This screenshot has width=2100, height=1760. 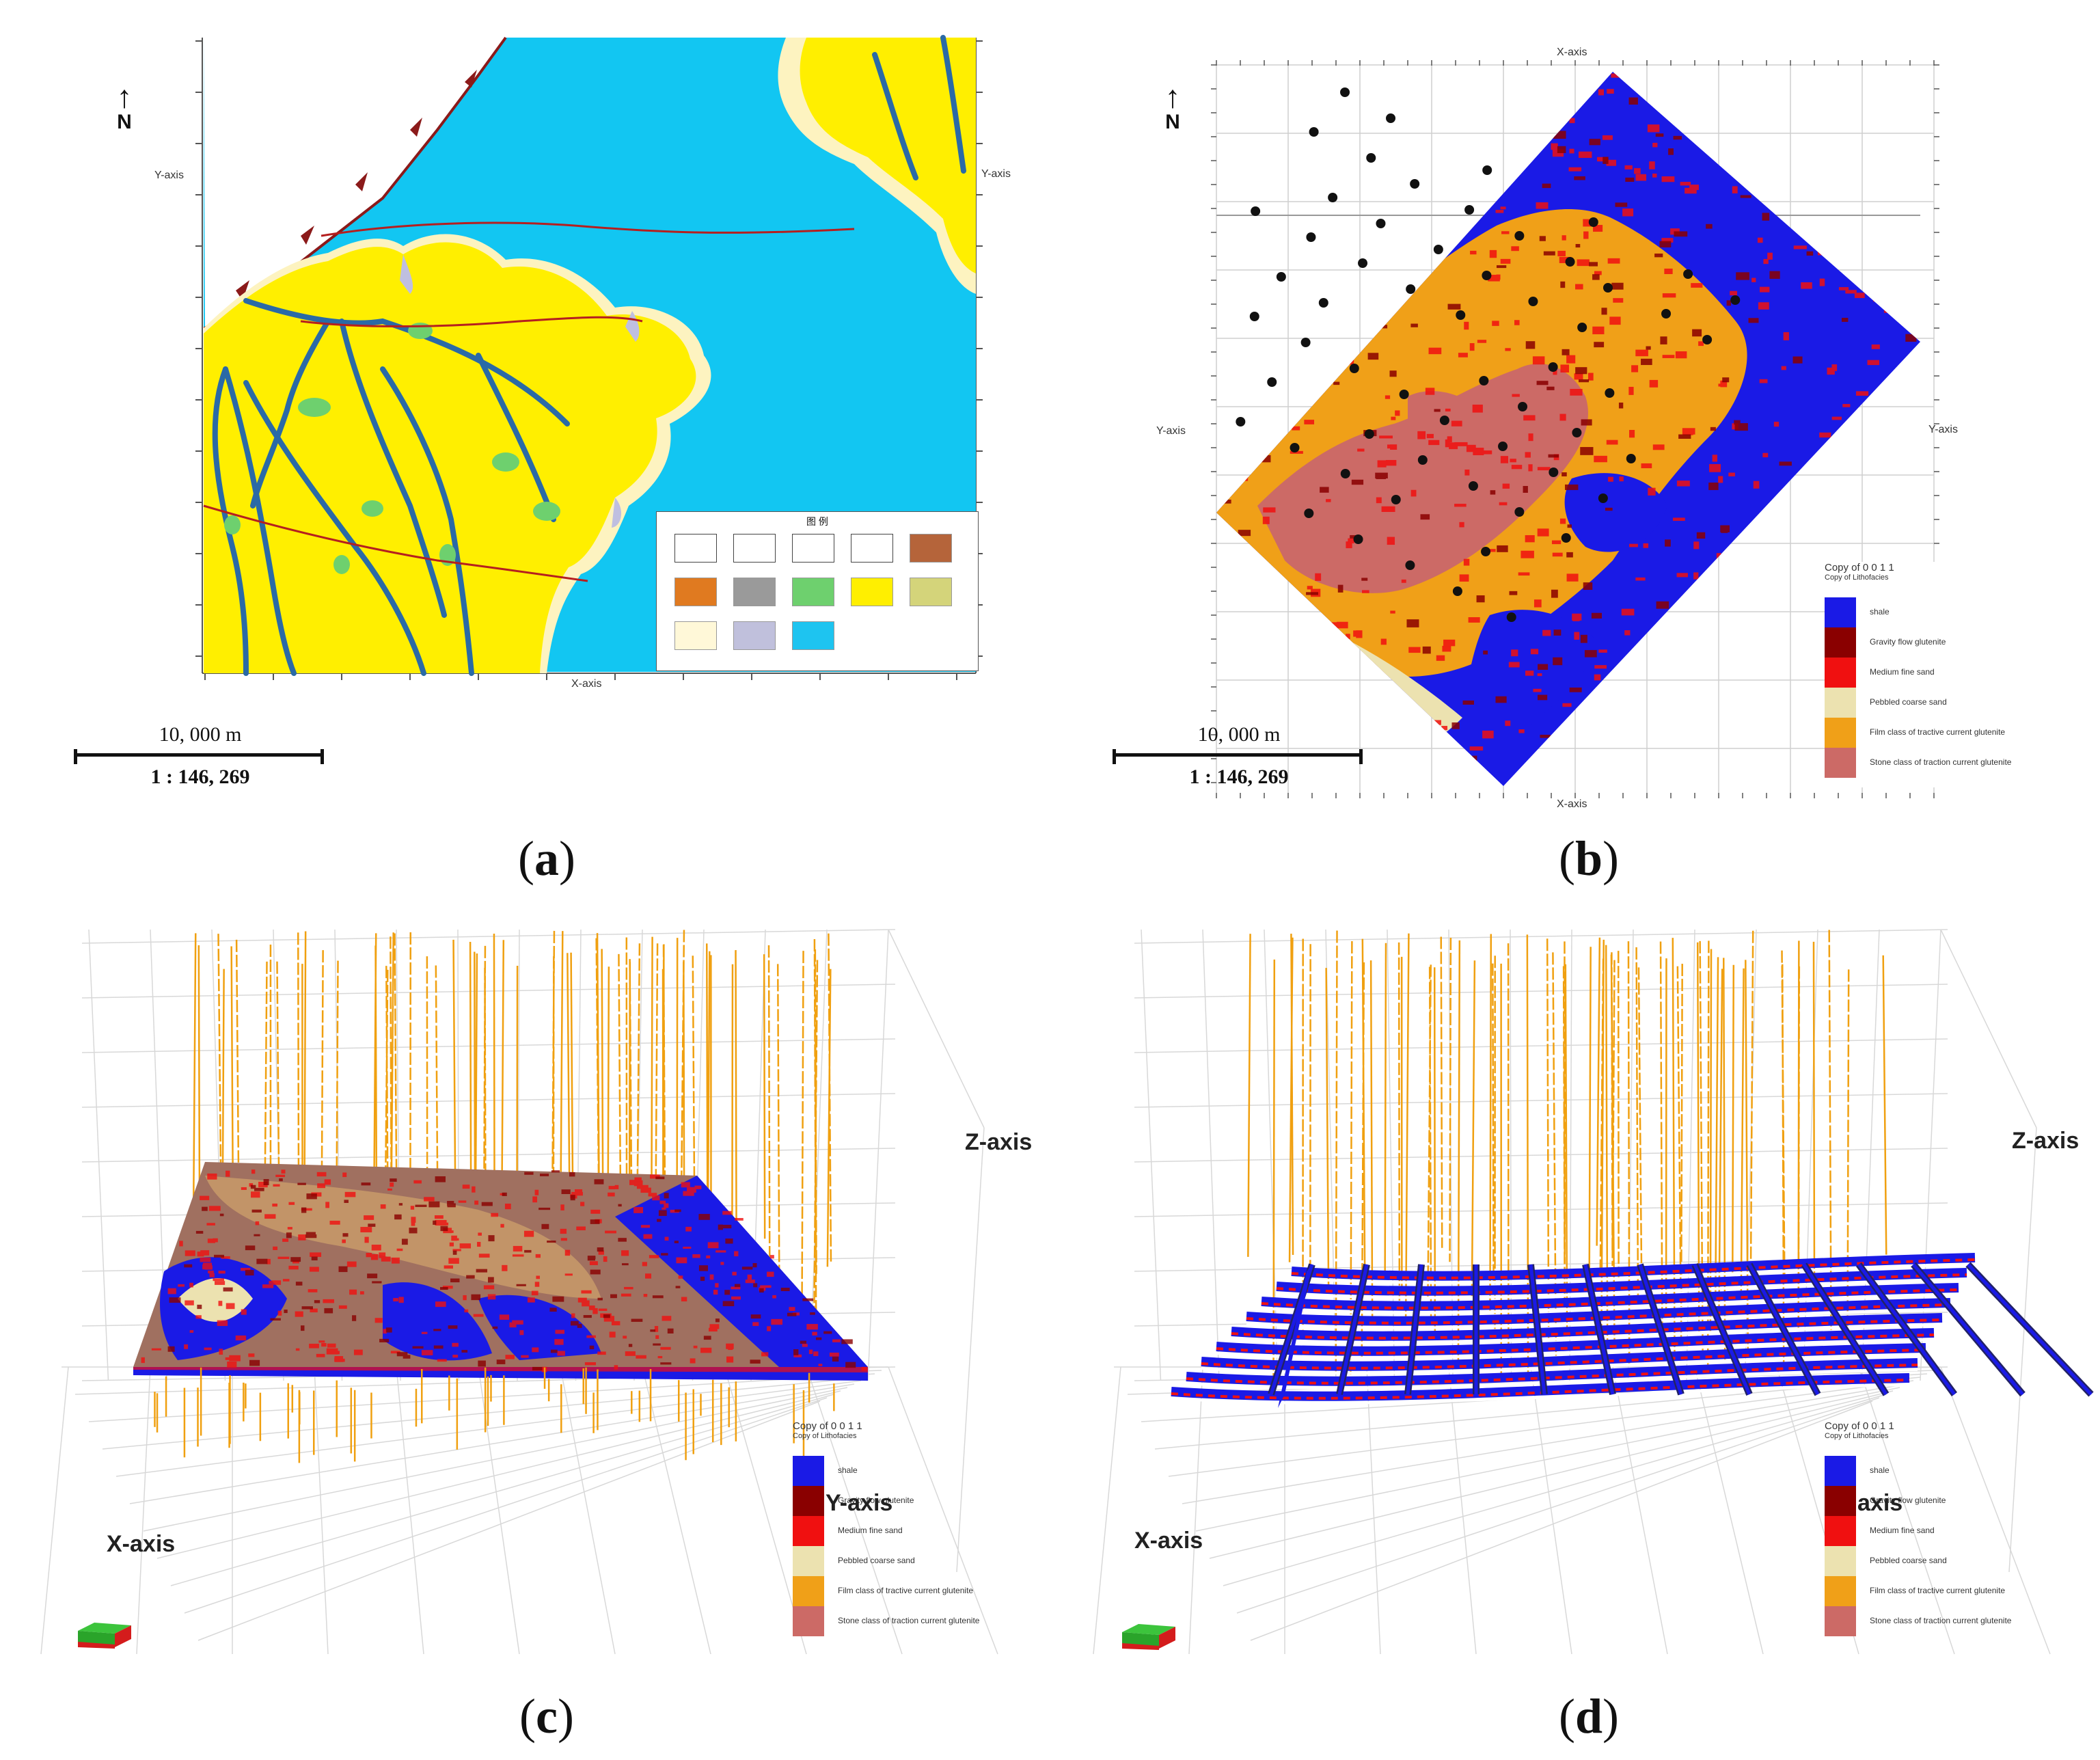 What do you see at coordinates (1239, 764) in the screenshot?
I see `scale-bar-b: 10, 000 m 1 : 146, 269` at bounding box center [1239, 764].